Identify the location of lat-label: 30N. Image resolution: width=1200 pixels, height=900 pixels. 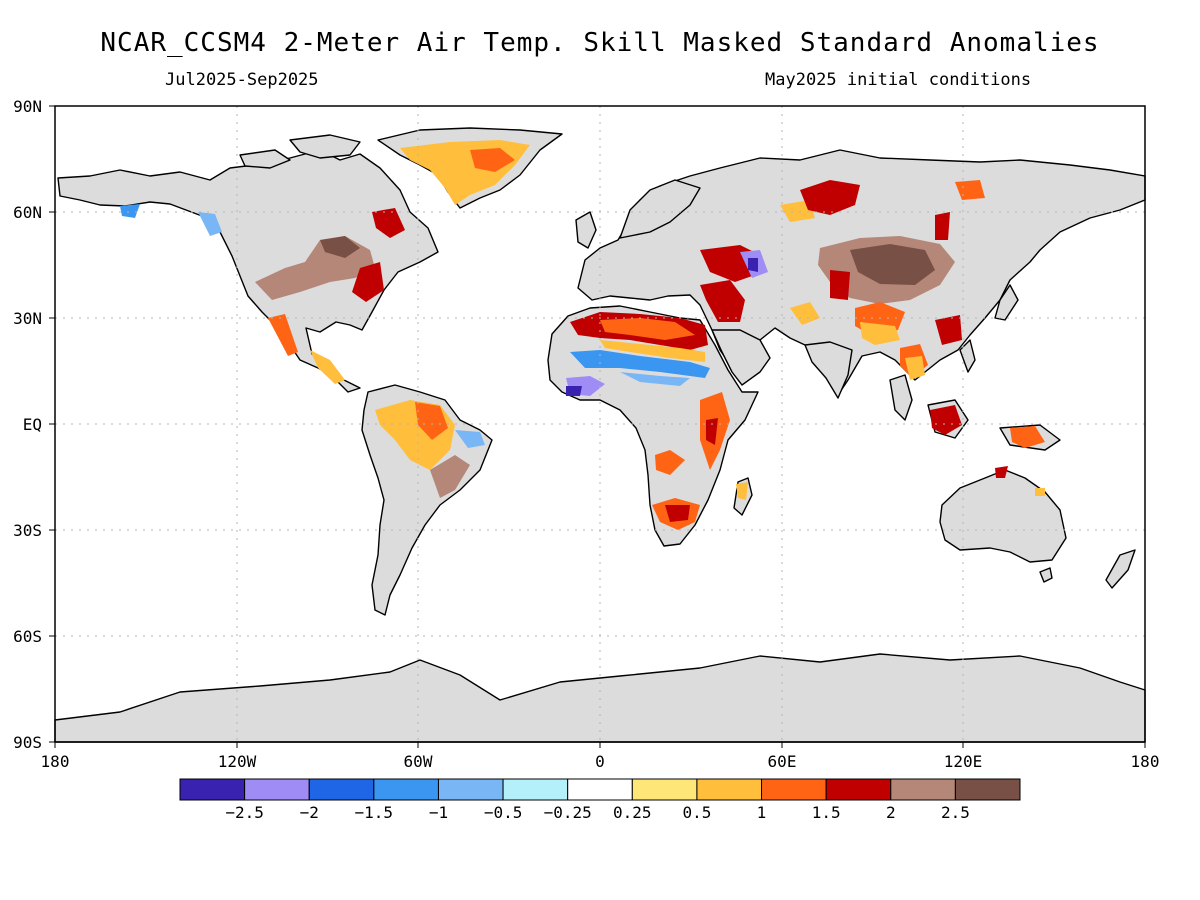
(27, 318).